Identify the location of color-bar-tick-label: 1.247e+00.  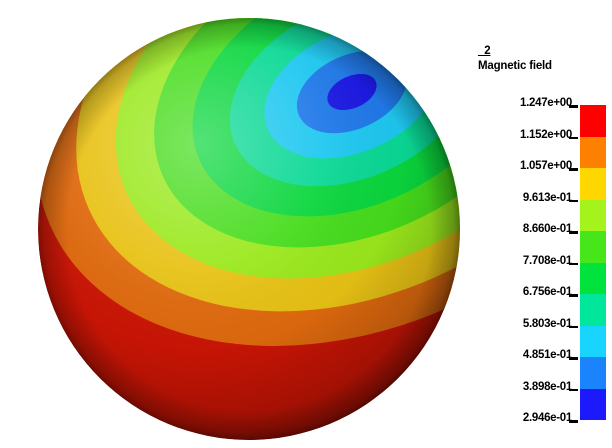
(546, 103).